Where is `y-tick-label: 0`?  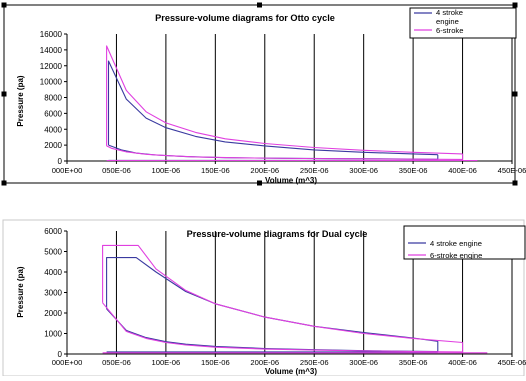
y-tick-label: 0 is located at coordinates (60, 161).